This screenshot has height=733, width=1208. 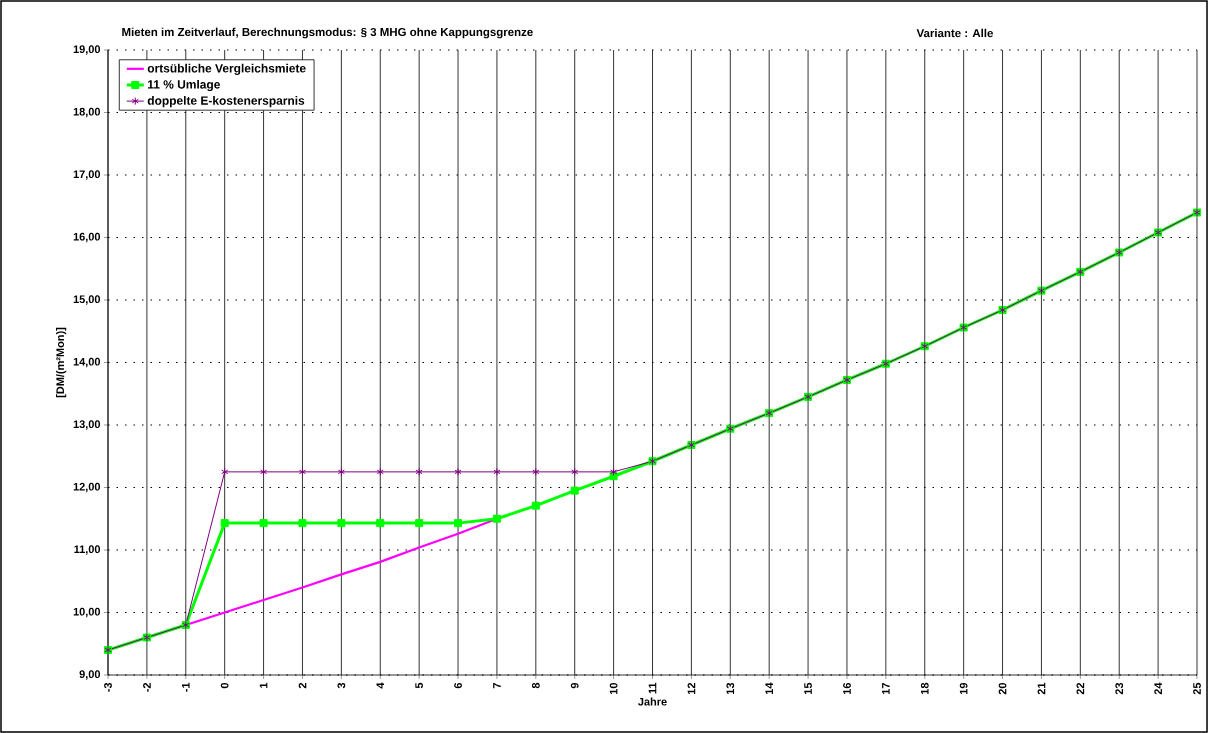 I want to click on y-tick-label: 13,00, so click(x=87, y=425).